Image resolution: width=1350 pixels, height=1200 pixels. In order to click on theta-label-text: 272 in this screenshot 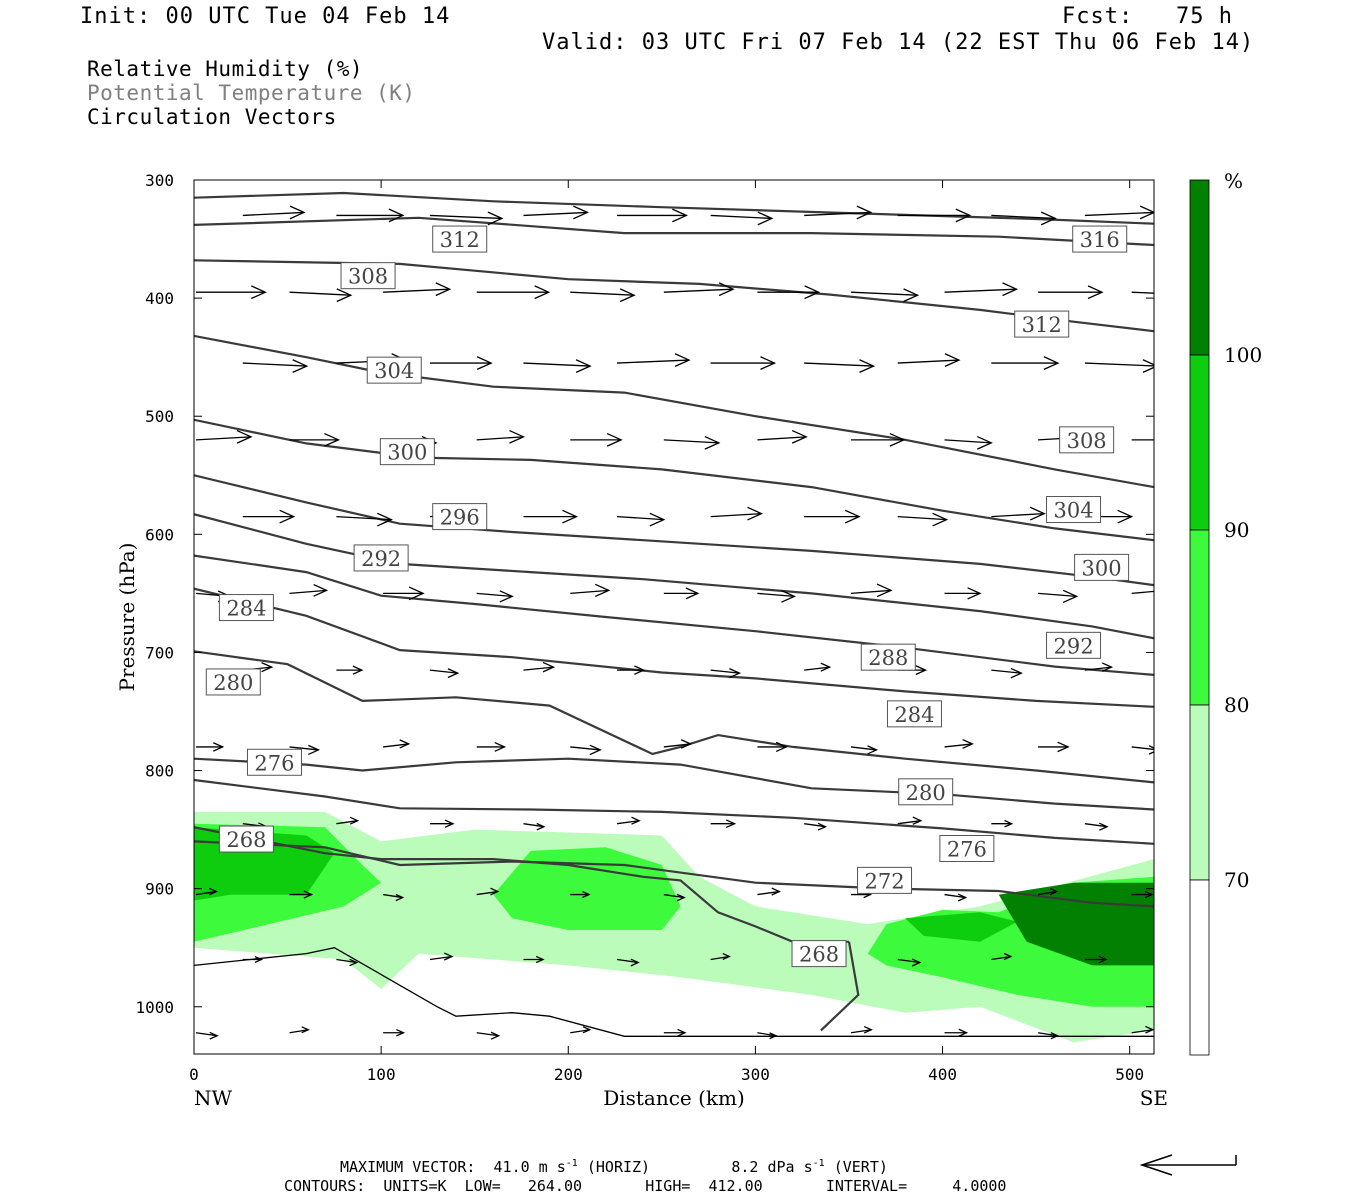, I will do `click(884, 881)`.